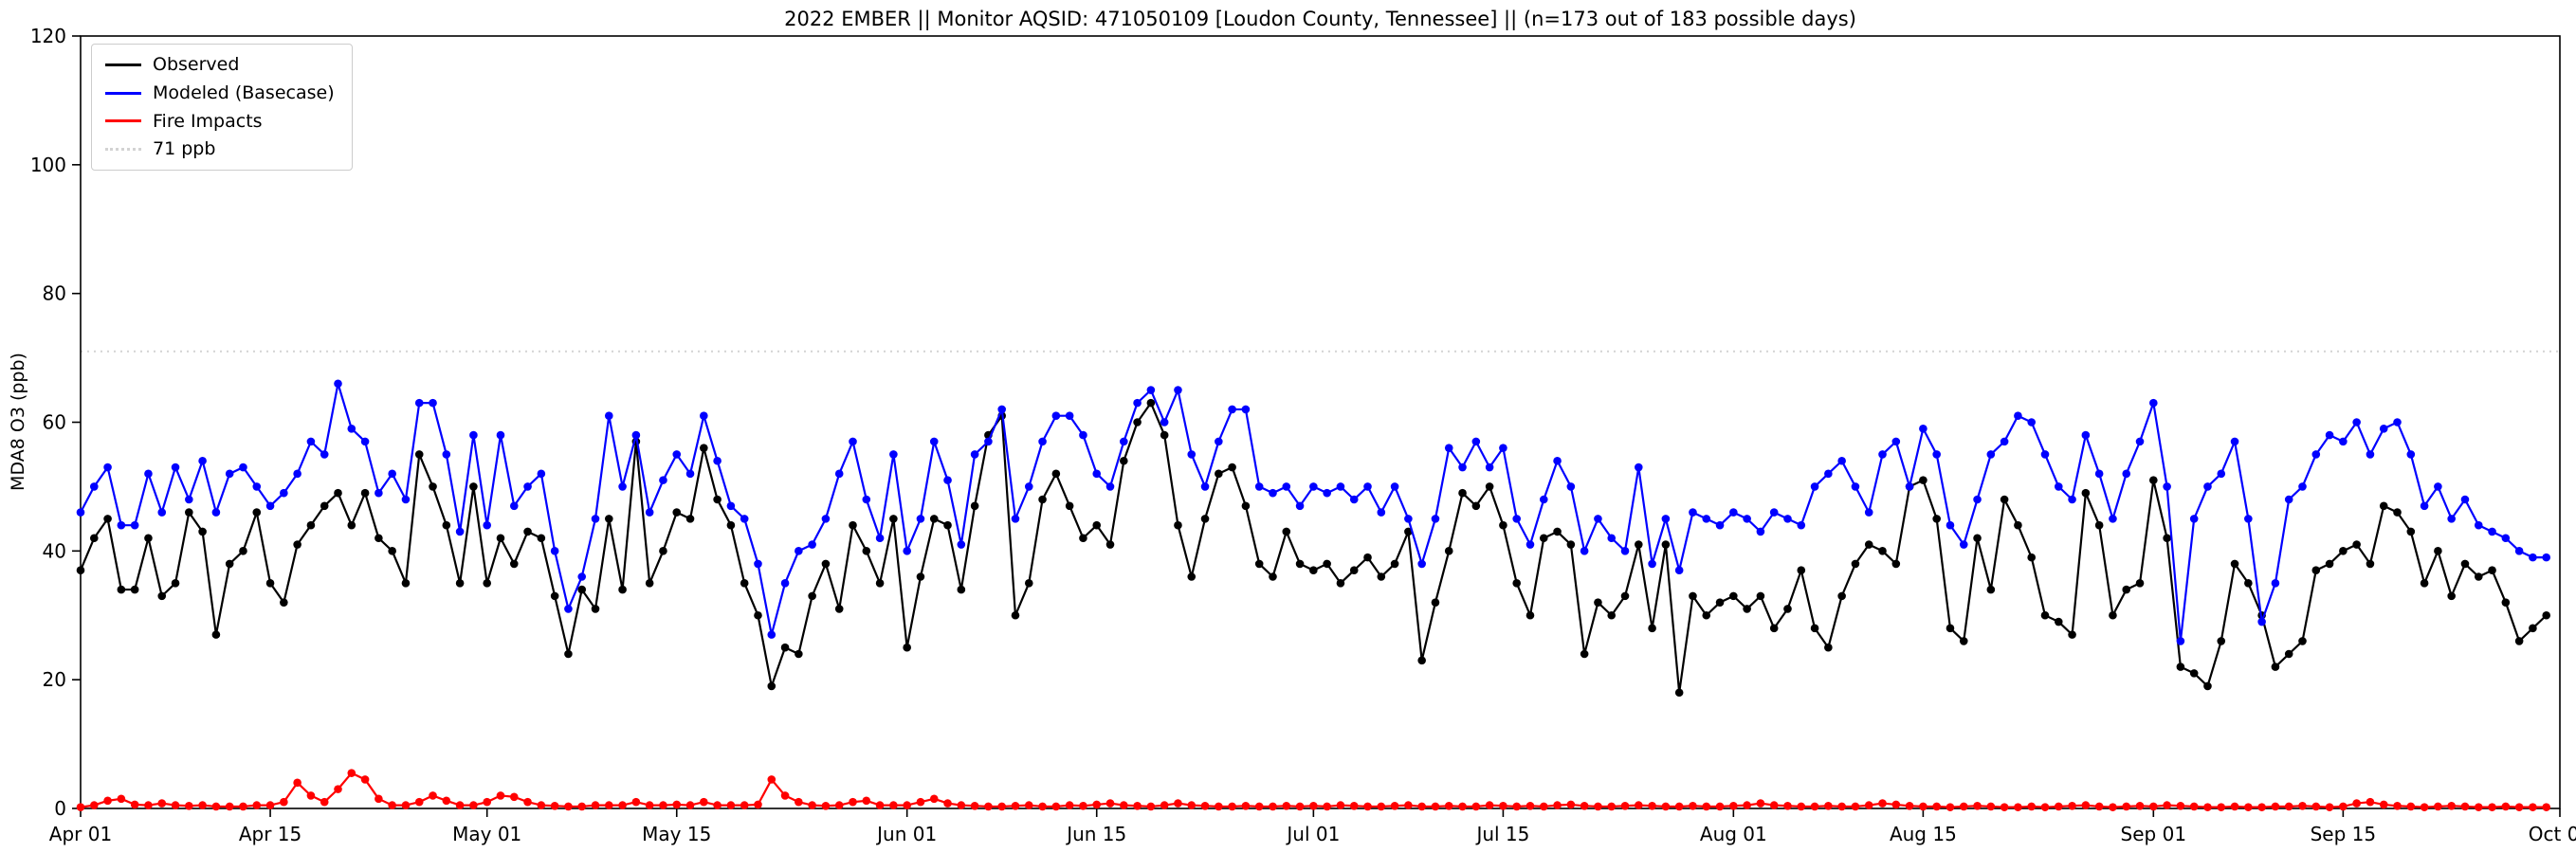  I want to click on legend-item: Observed, so click(220, 65).